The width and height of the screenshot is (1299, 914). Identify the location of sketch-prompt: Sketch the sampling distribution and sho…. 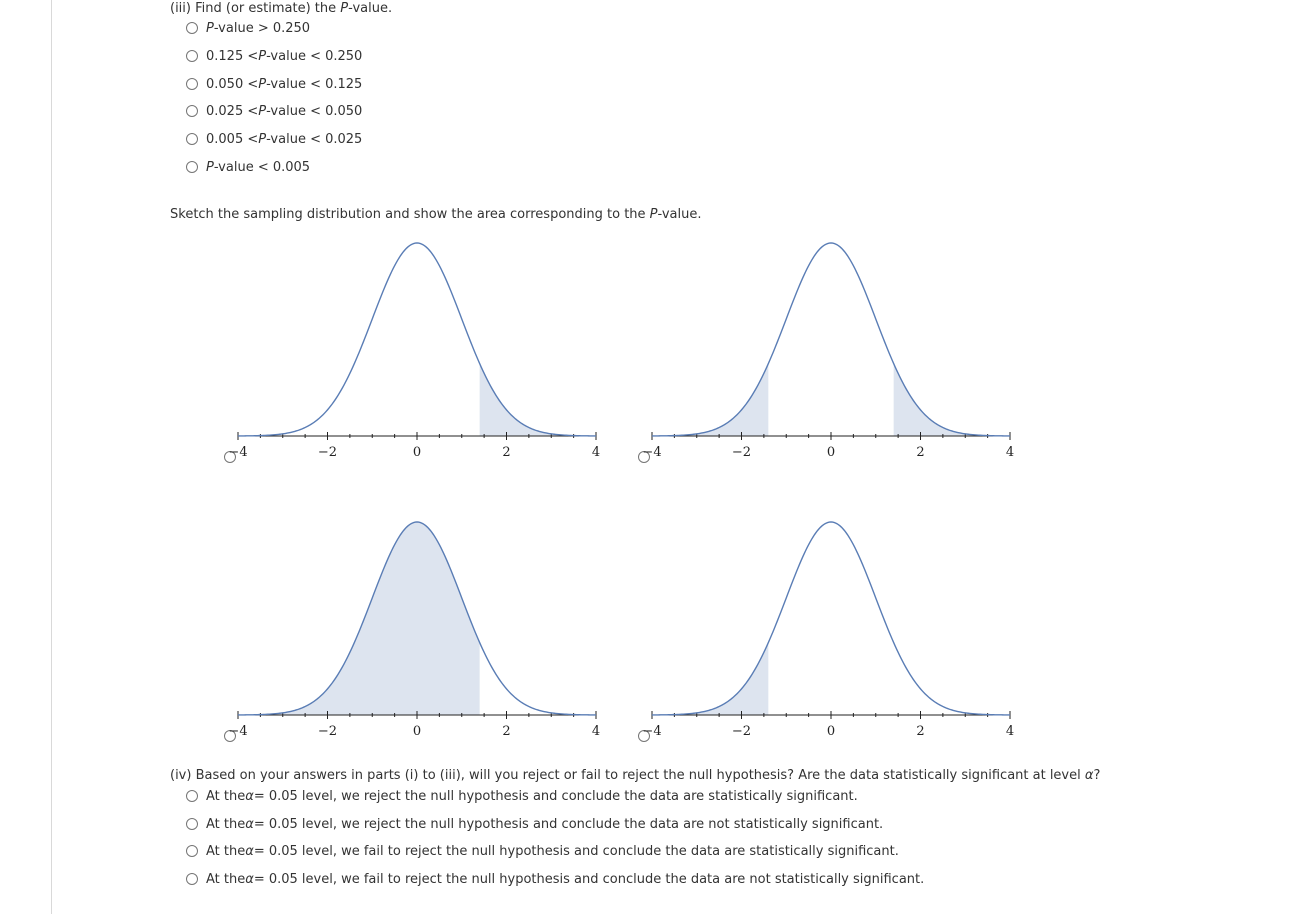
(436, 214).